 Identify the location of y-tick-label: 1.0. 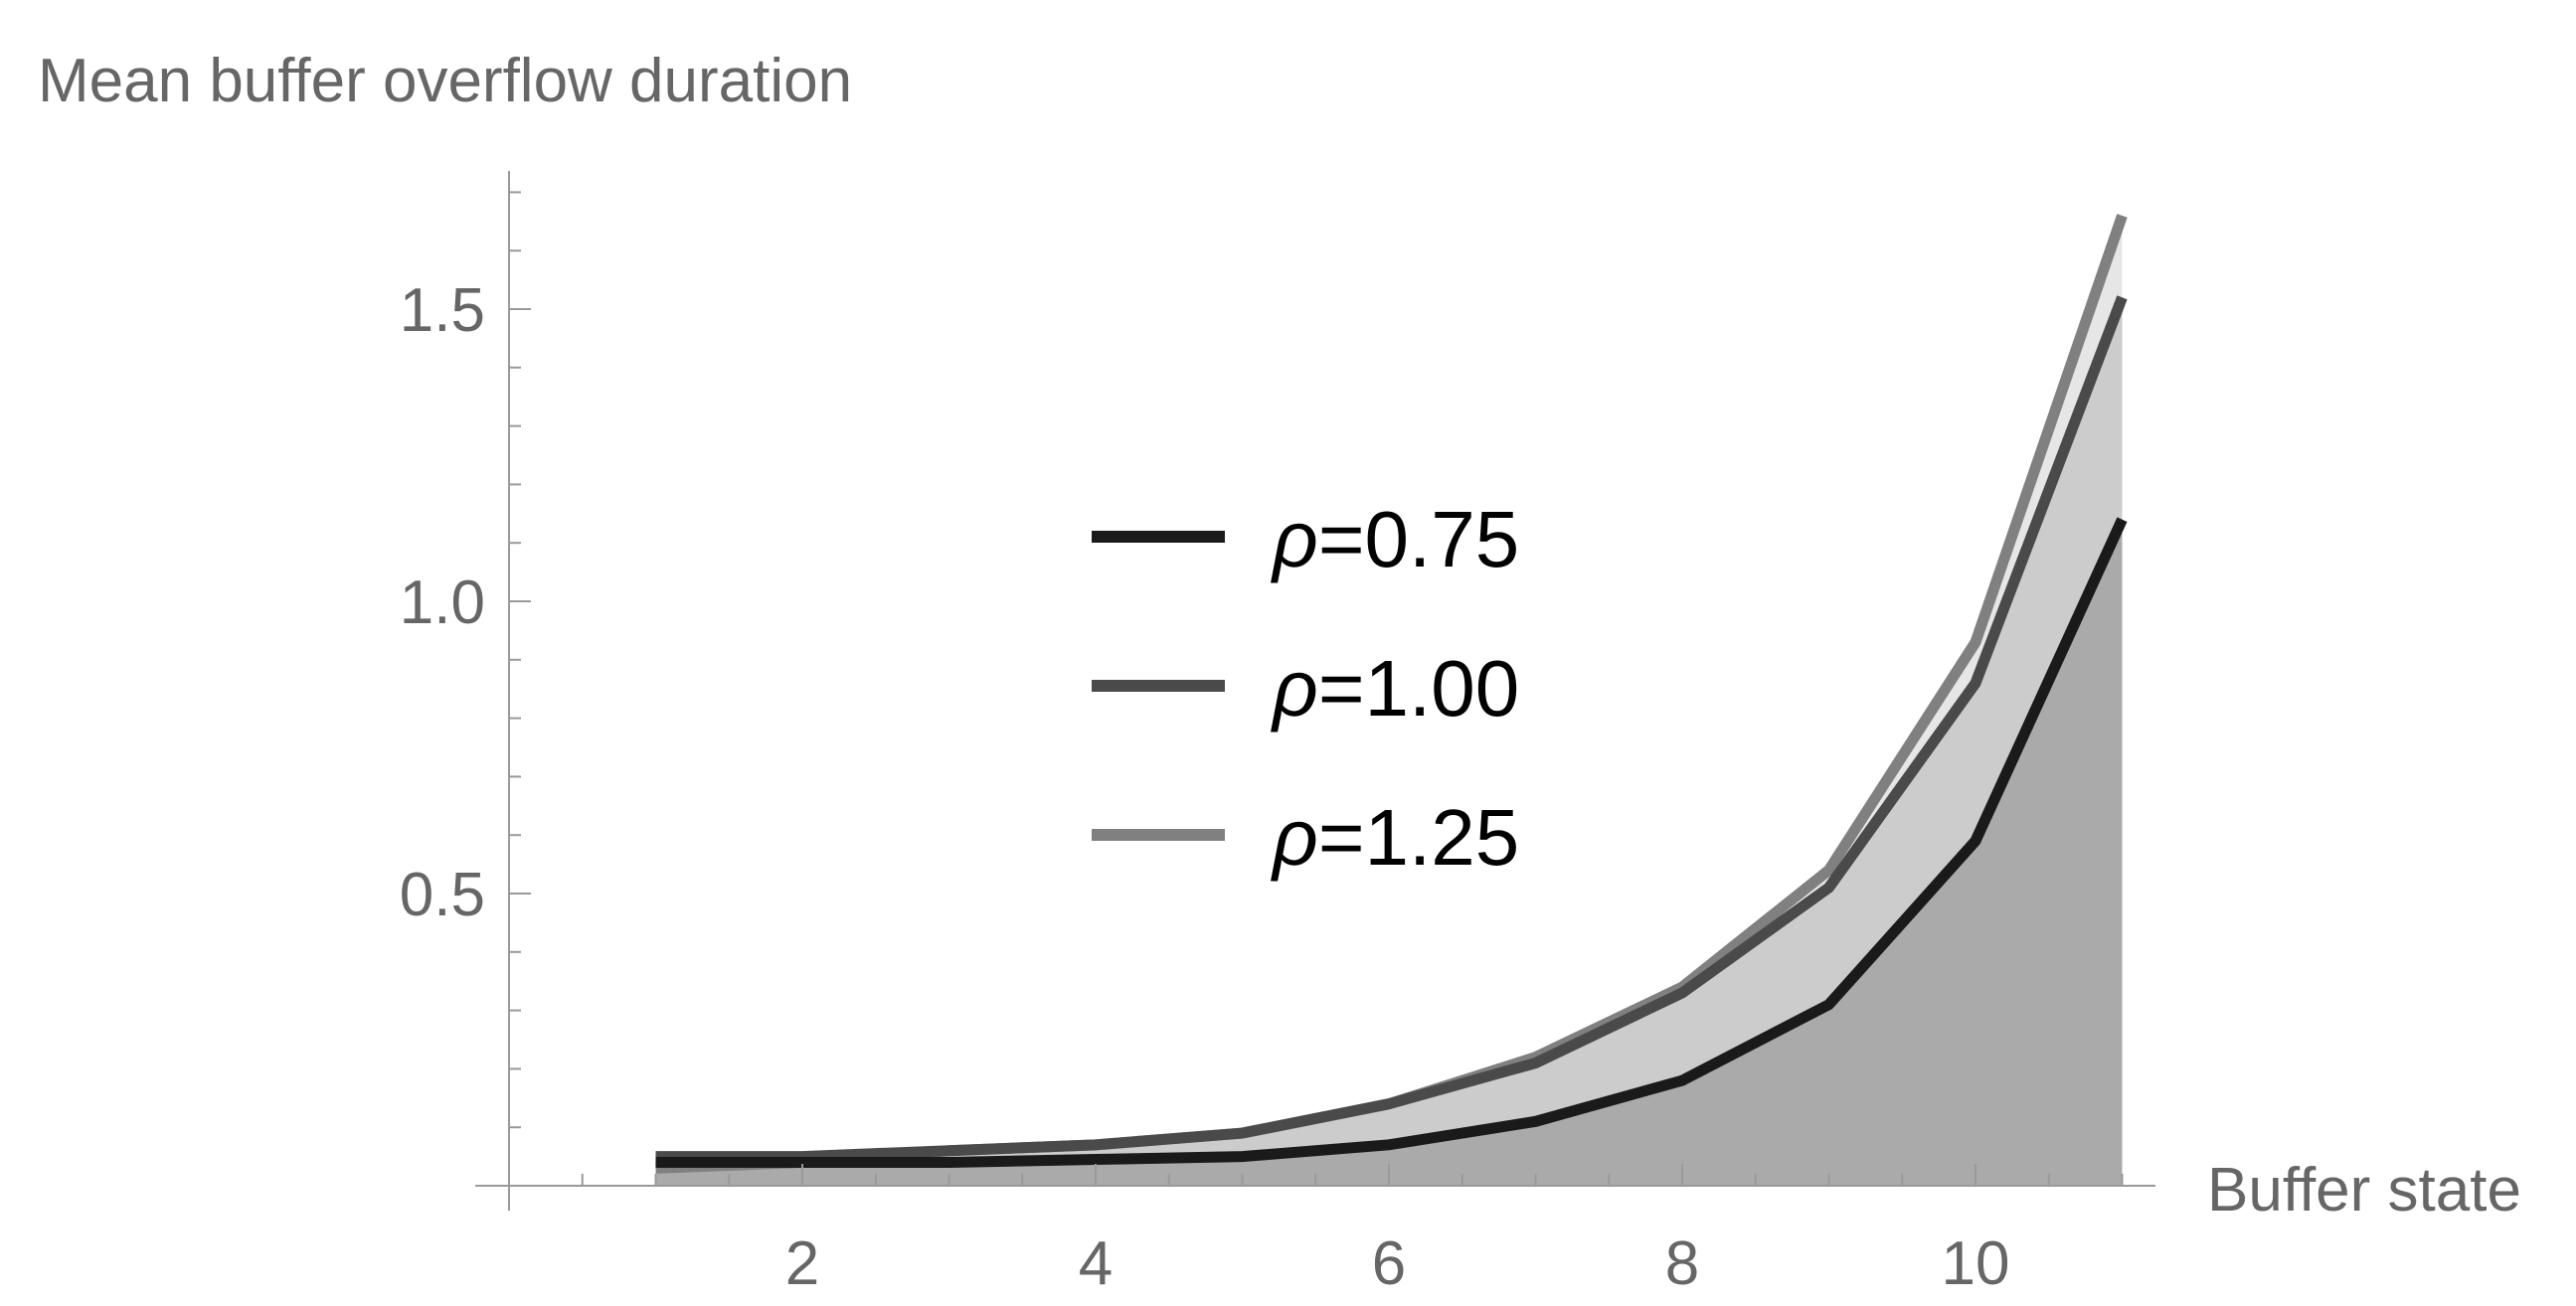
(442, 603).